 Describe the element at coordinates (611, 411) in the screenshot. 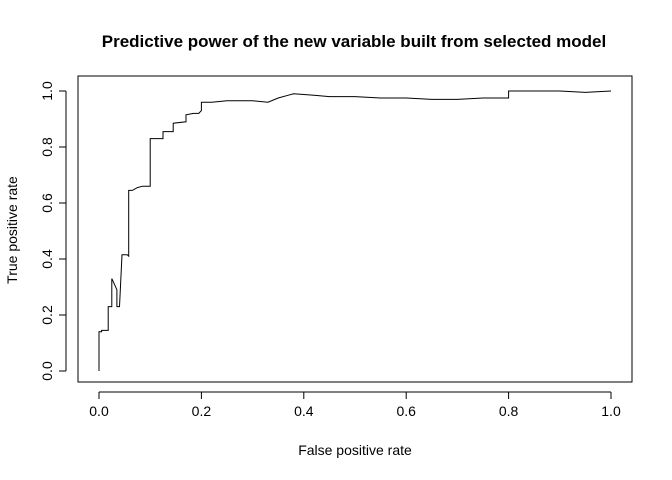

I see `x-tick-label: 1.0` at that location.